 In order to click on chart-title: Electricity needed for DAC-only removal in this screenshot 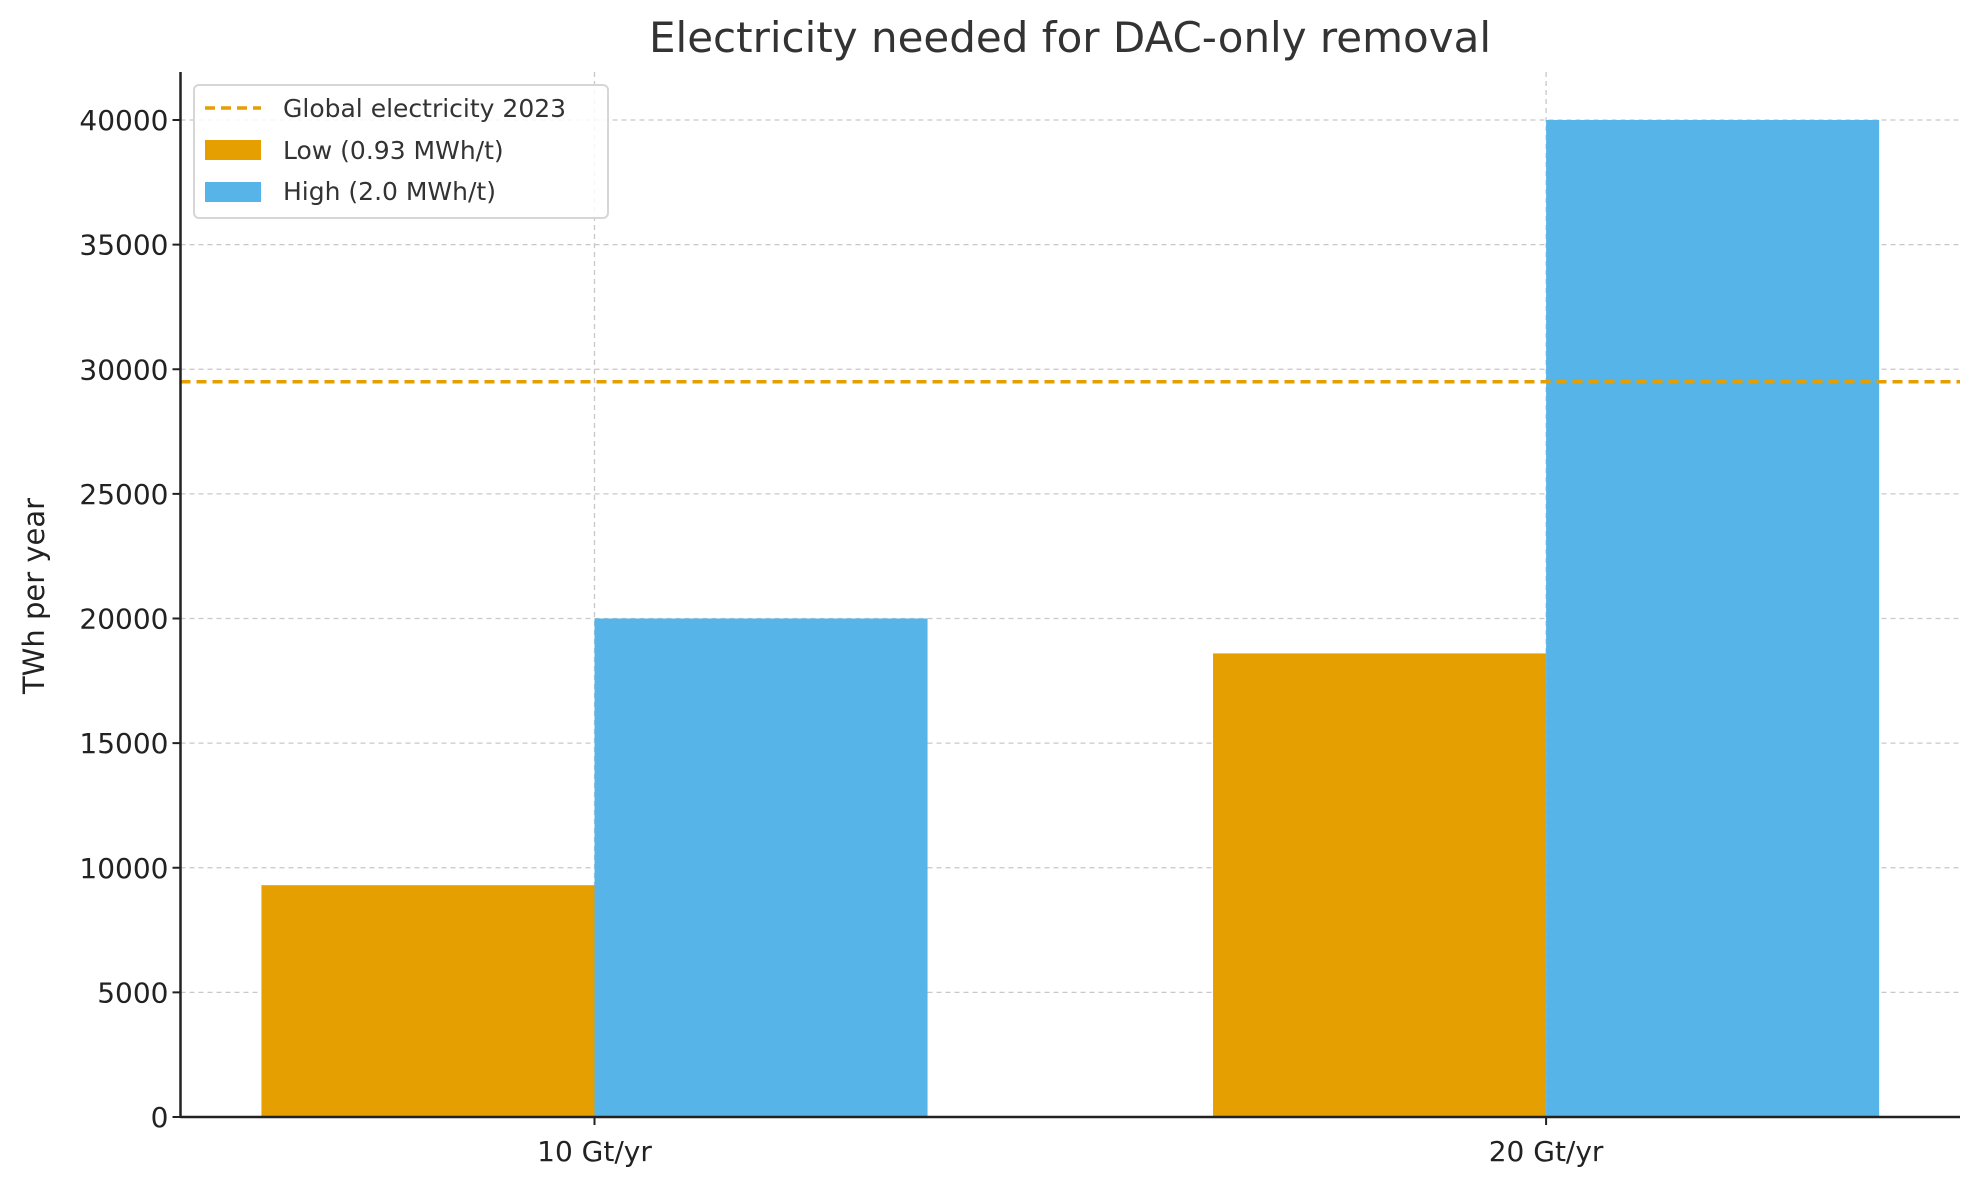, I will do `click(1070, 37)`.